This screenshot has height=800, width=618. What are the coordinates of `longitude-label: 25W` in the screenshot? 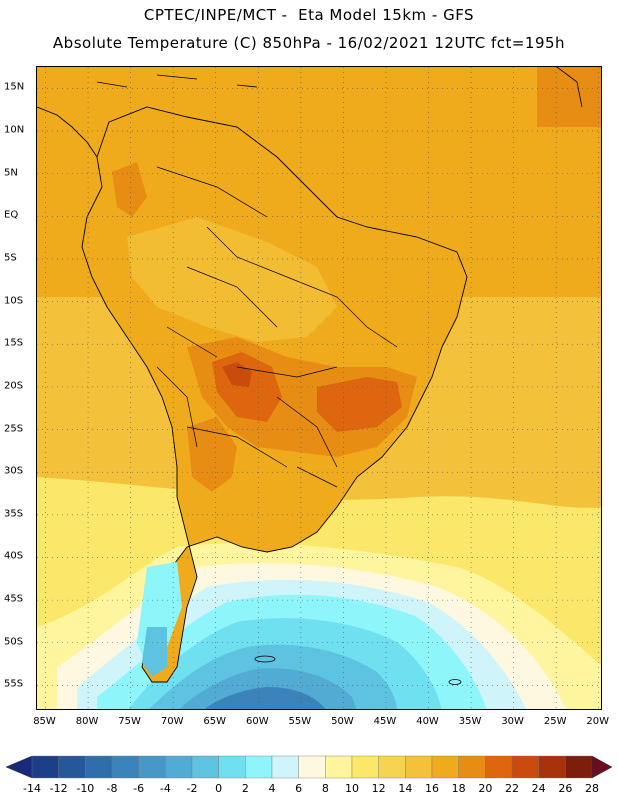 It's located at (555, 721).